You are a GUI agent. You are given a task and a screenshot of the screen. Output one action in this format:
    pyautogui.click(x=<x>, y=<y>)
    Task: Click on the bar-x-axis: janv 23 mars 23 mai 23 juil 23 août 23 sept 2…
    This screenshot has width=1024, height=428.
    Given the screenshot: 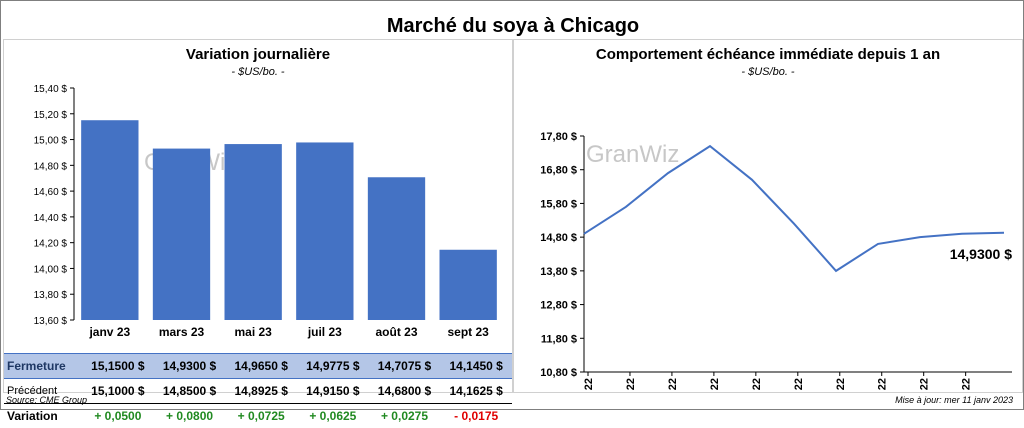 What is the action you would take?
    pyautogui.click(x=288, y=332)
    